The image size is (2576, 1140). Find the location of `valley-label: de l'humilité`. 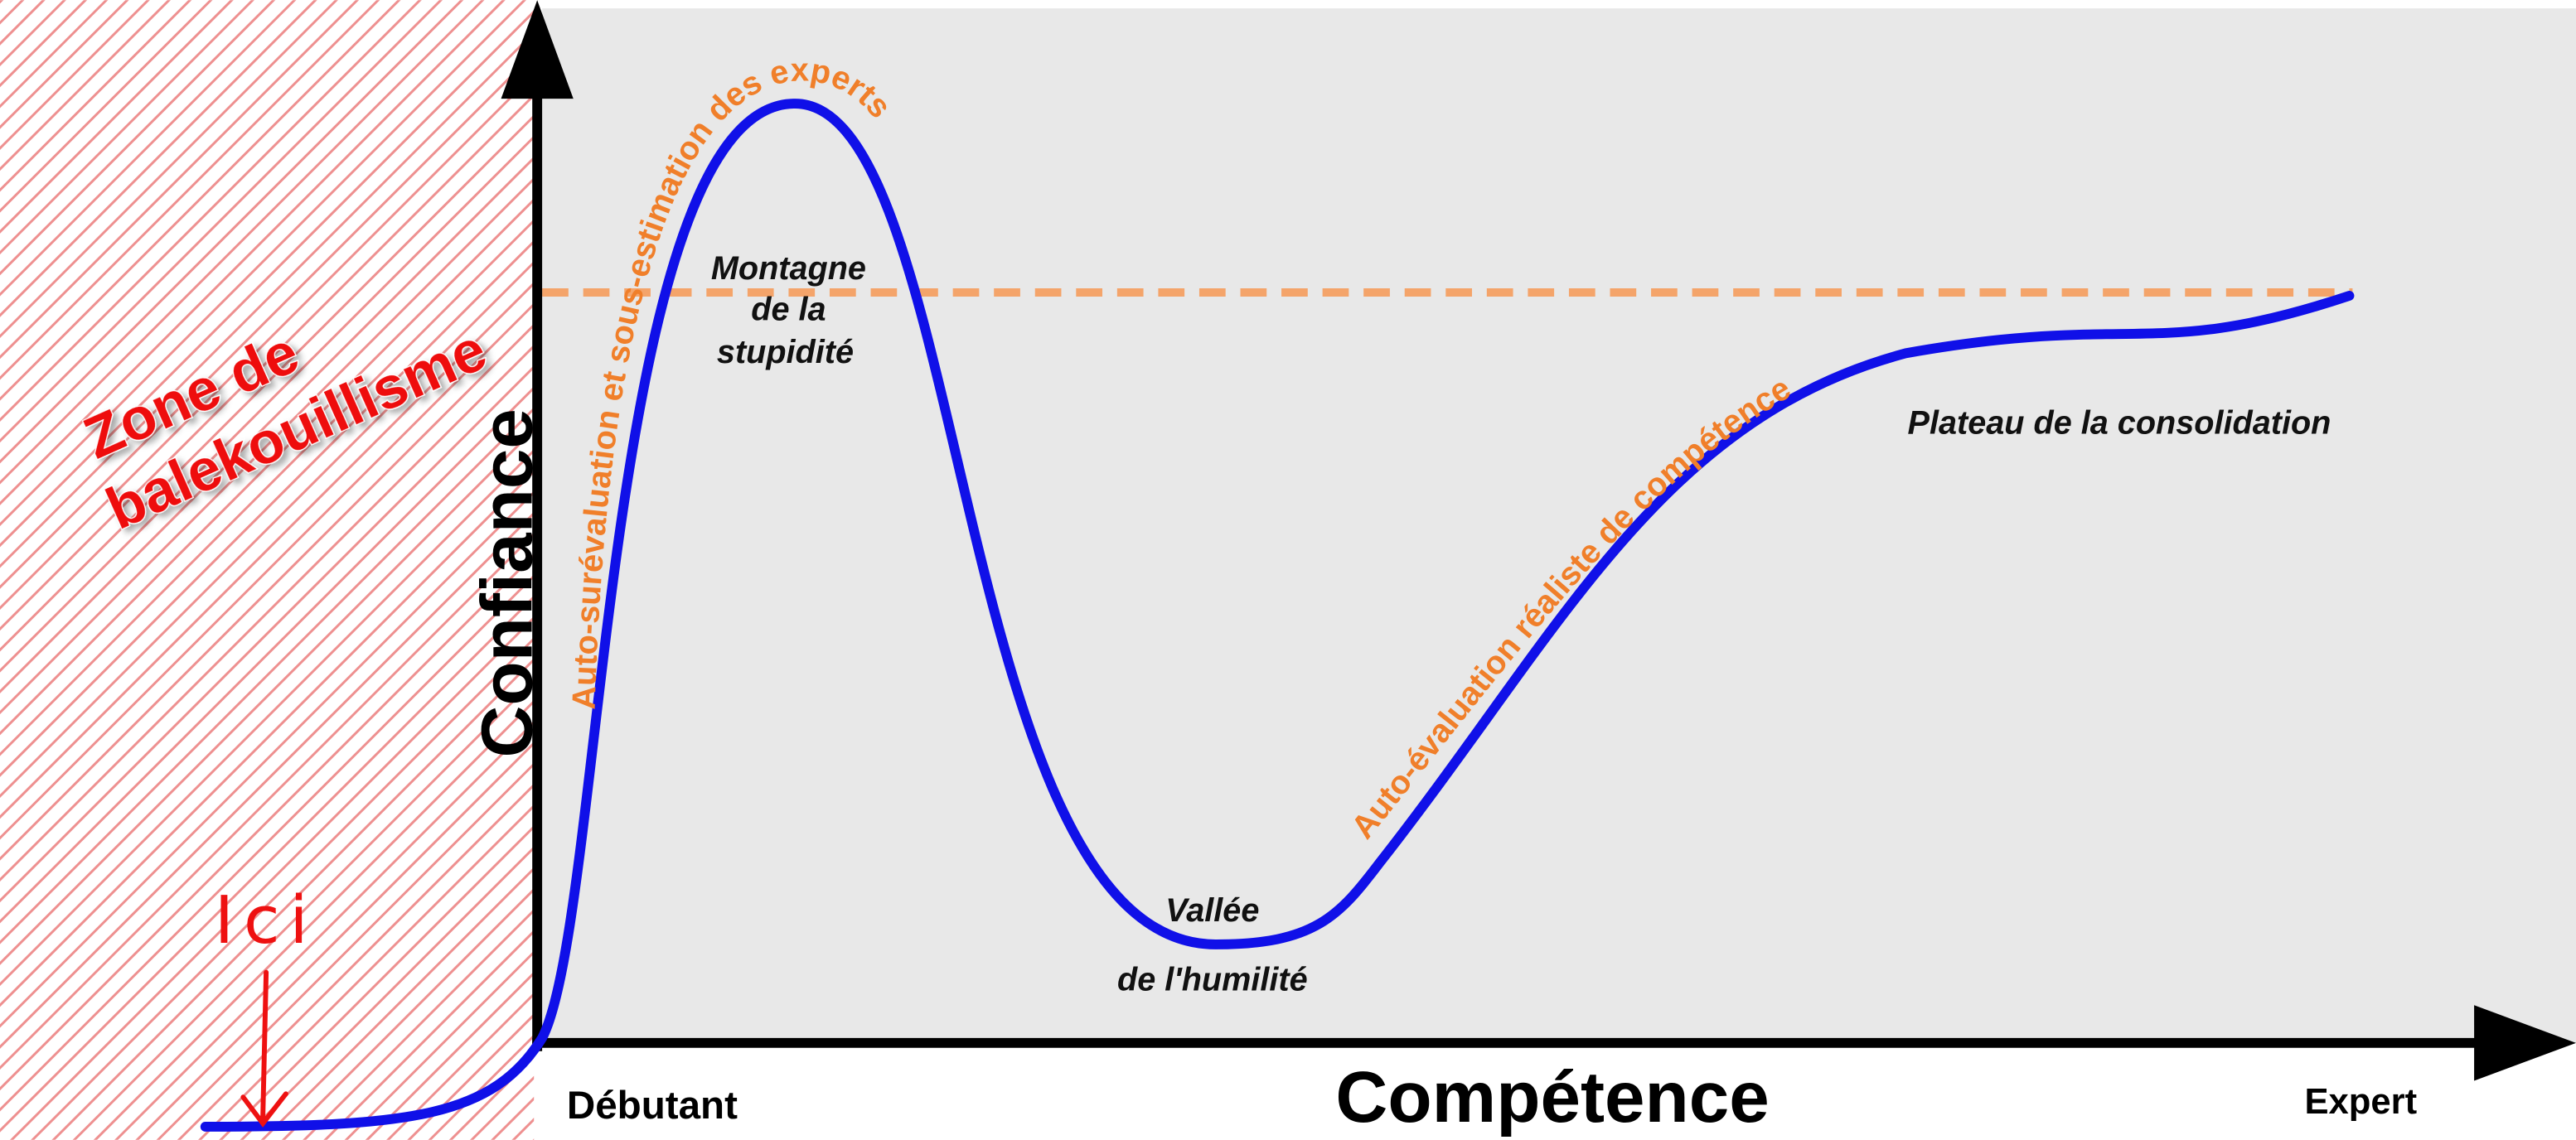

valley-label: de l'humilité is located at coordinates (1212, 979).